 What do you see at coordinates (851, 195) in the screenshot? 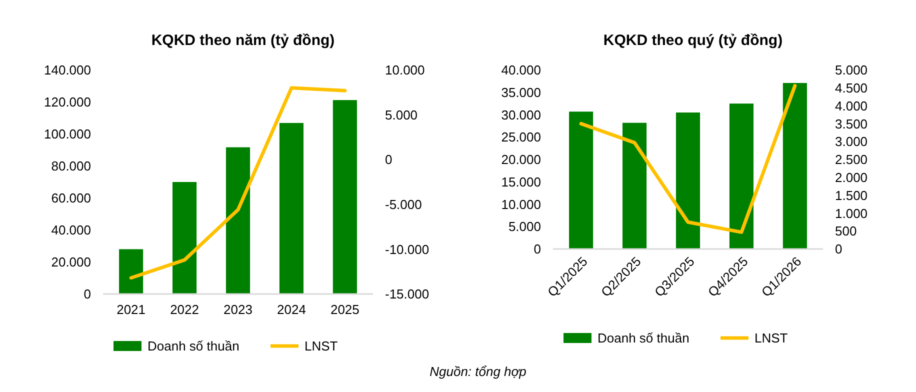
I see `y2-tick-label: 1.500` at bounding box center [851, 195].